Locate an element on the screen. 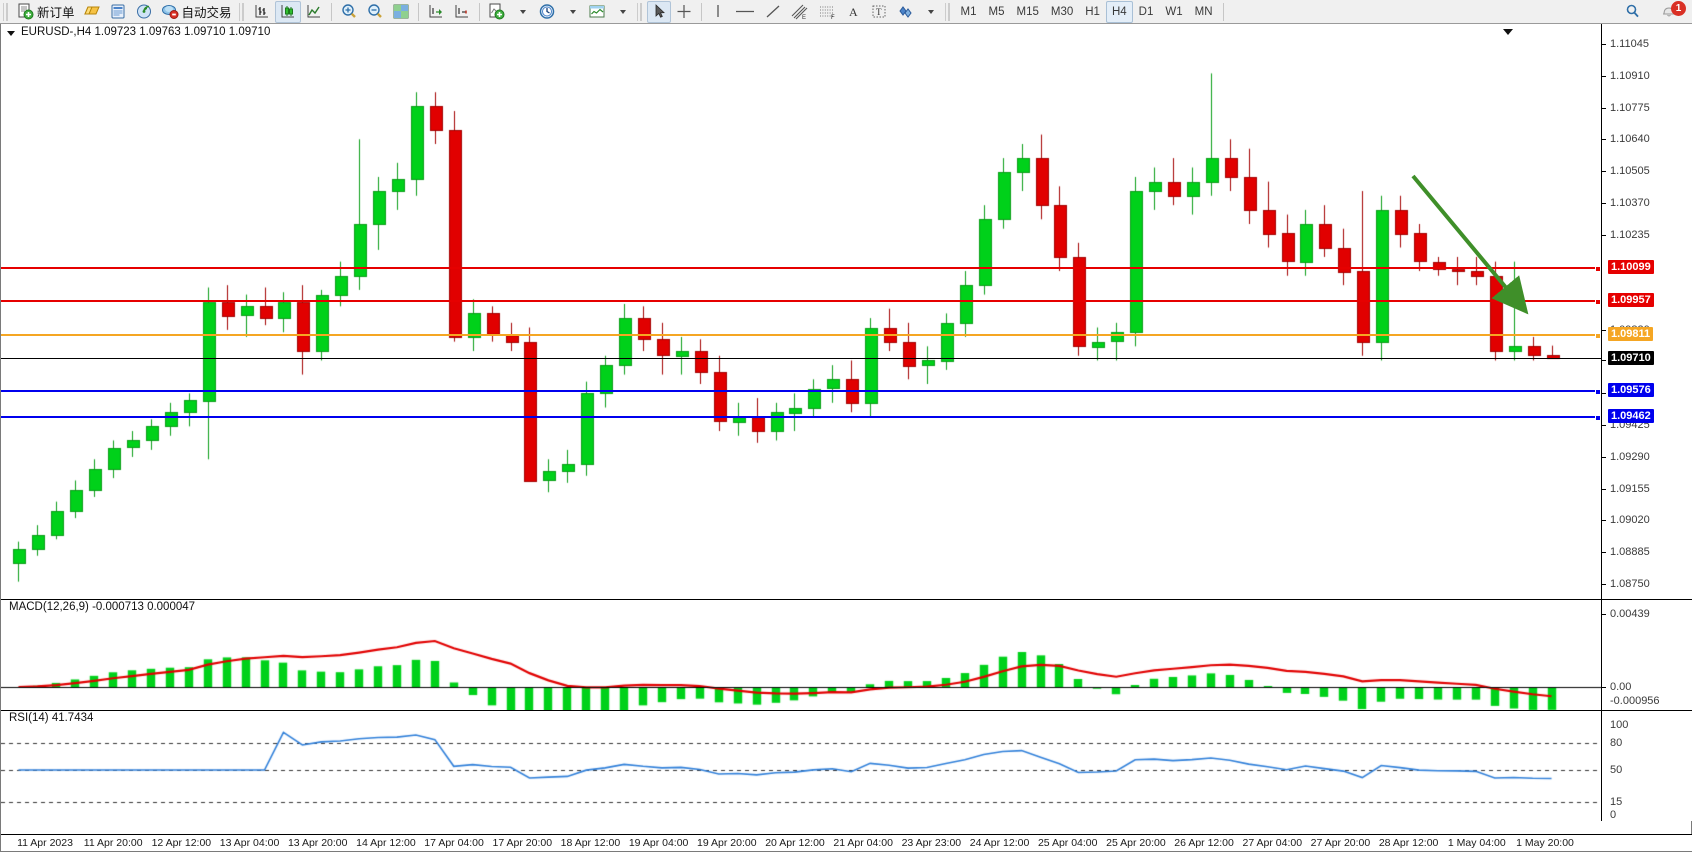 The width and height of the screenshot is (1692, 852). trendline-button is located at coordinates (773, 12).